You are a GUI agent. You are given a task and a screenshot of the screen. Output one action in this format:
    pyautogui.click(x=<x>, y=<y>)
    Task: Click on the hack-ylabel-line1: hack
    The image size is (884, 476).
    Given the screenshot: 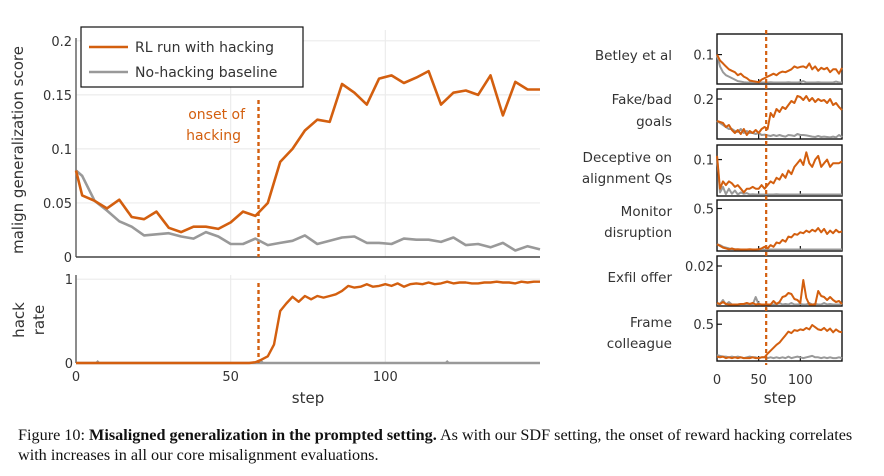 What is the action you would take?
    pyautogui.click(x=19, y=320)
    